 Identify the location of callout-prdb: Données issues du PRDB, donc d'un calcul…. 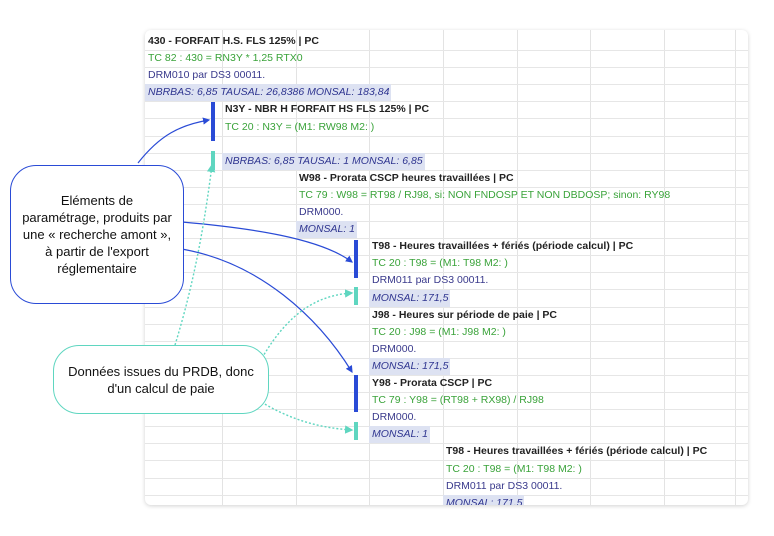
(161, 379).